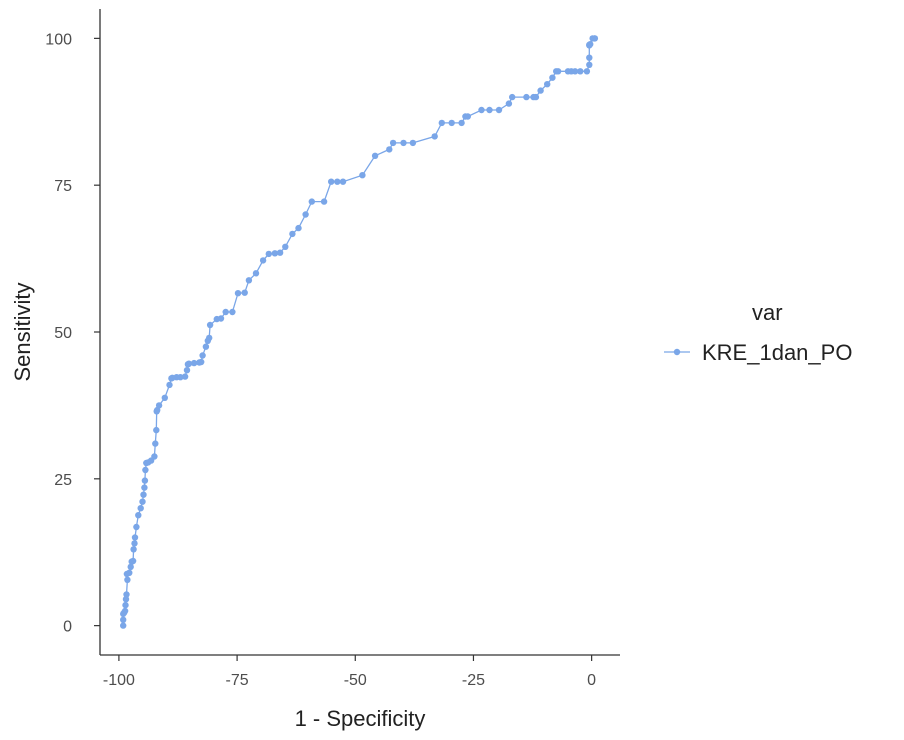 Image resolution: width=904 pixels, height=740 pixels. What do you see at coordinates (677, 352) in the screenshot?
I see `legend-key-point` at bounding box center [677, 352].